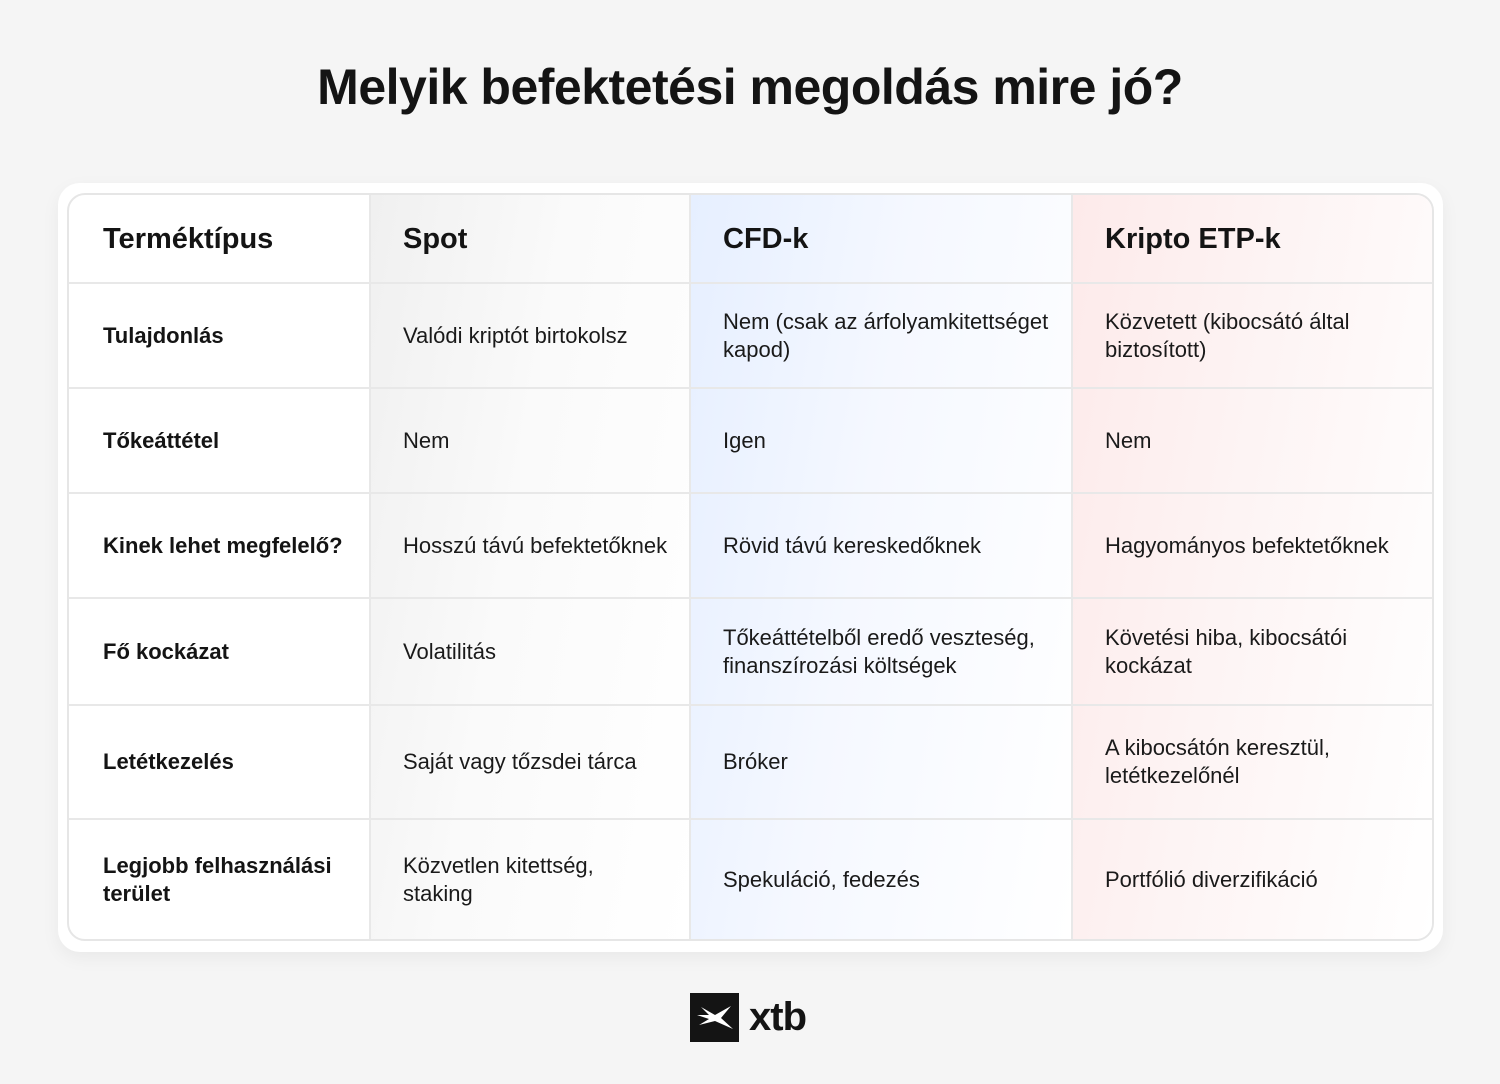 The width and height of the screenshot is (1500, 1084). Describe the element at coordinates (880, 763) in the screenshot. I see `cell-custody-cfd: Bróker` at that location.